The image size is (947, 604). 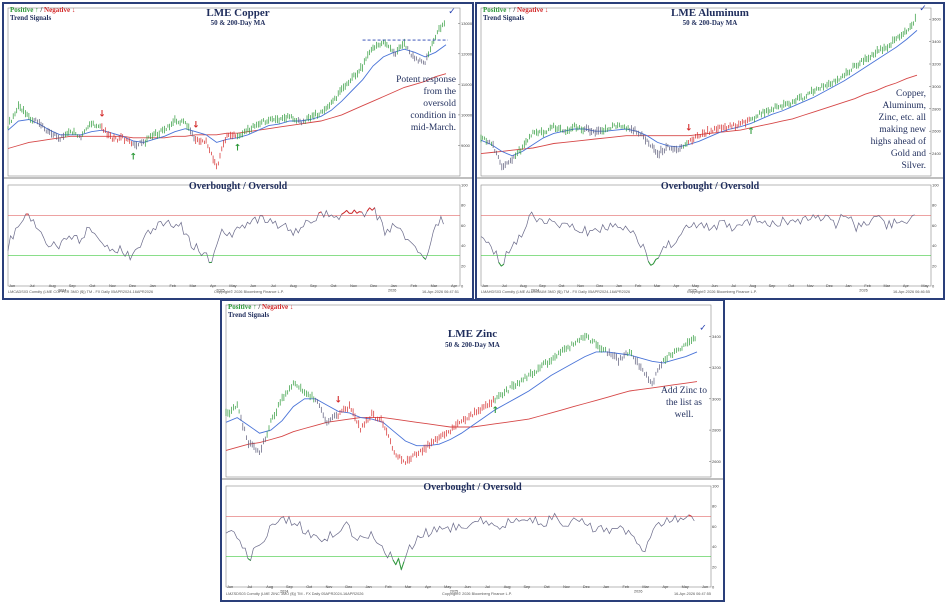 What do you see at coordinates (717, 430) in the screenshot?
I see `price-tick-label: 2800` at bounding box center [717, 430].